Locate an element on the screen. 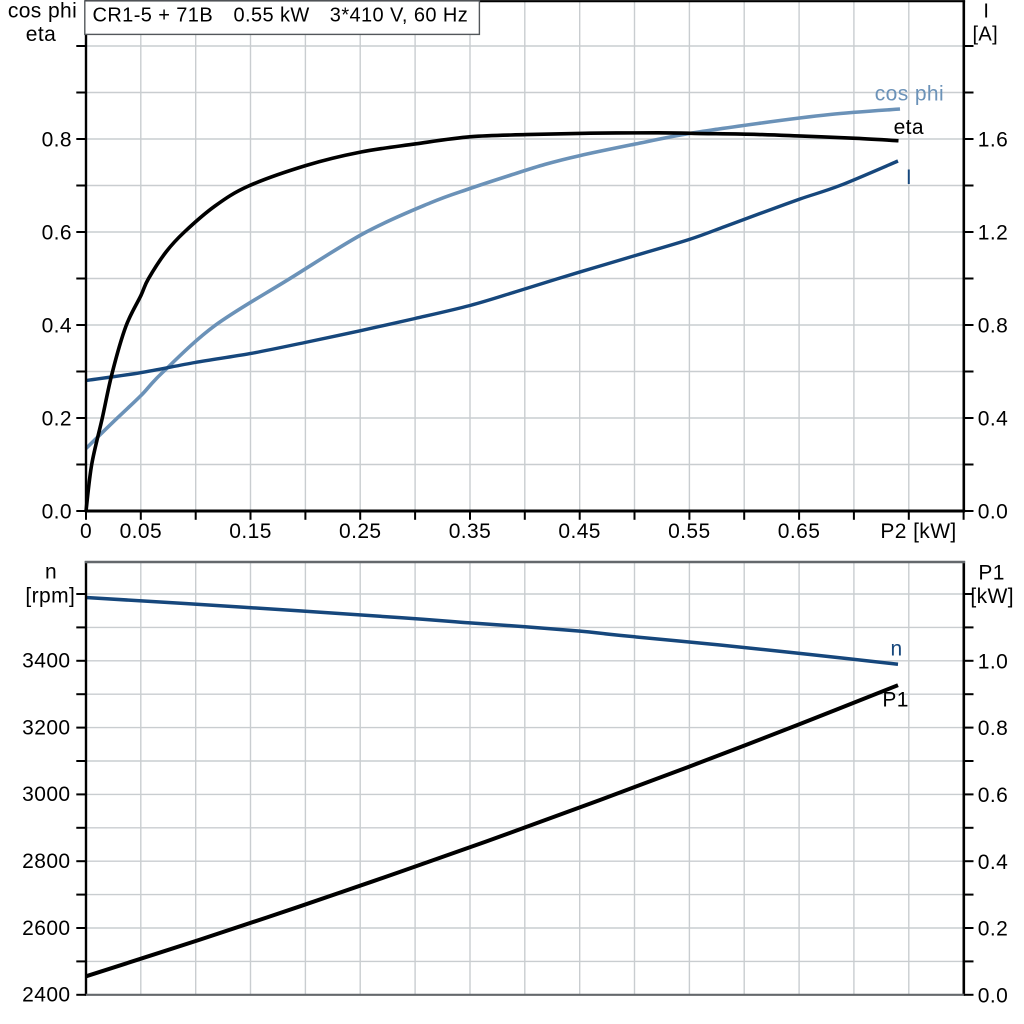  svg-text: 1.0 is located at coordinates (993, 661).